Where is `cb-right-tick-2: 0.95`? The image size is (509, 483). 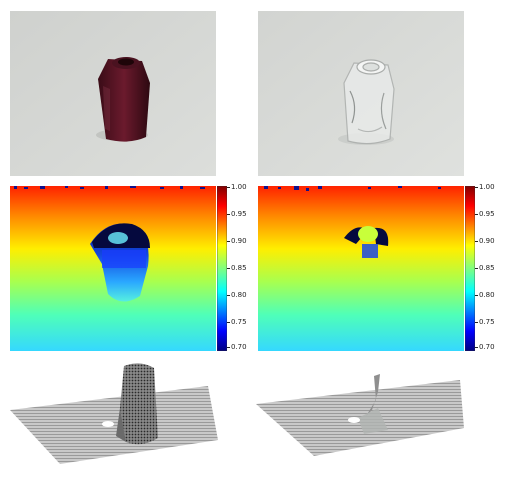
cb-right-tick-2: 0.95 is located at coordinates (487, 214).